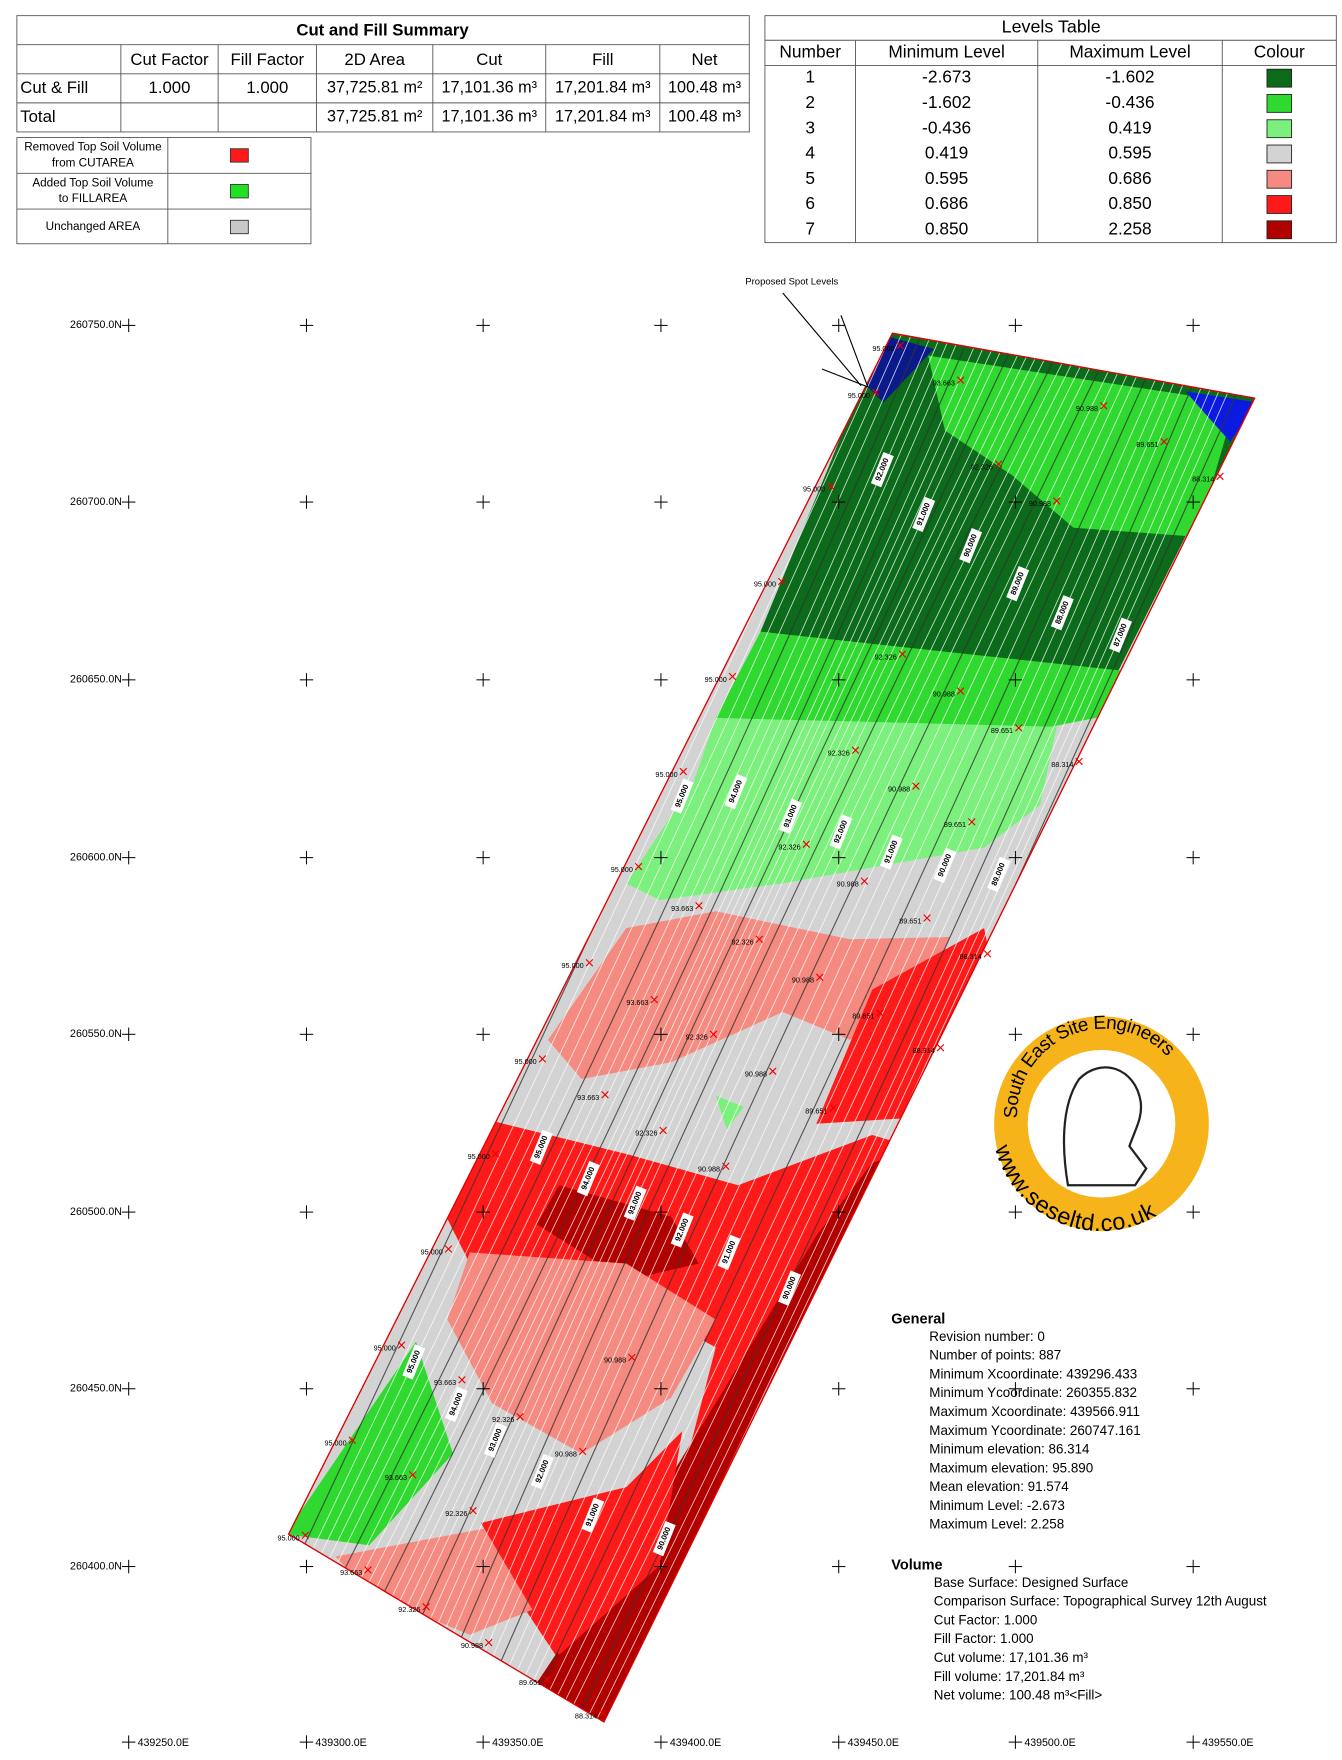  What do you see at coordinates (1129, 51) in the screenshot?
I see `column-header: Maximum Level` at bounding box center [1129, 51].